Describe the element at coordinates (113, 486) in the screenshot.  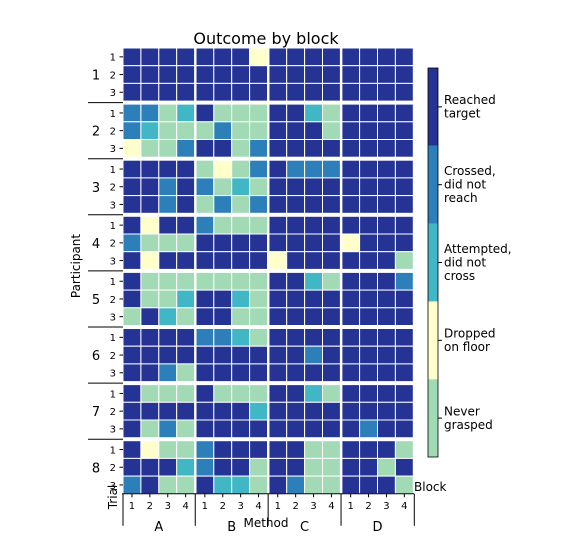
I see `trial-tick-label: 3` at that location.